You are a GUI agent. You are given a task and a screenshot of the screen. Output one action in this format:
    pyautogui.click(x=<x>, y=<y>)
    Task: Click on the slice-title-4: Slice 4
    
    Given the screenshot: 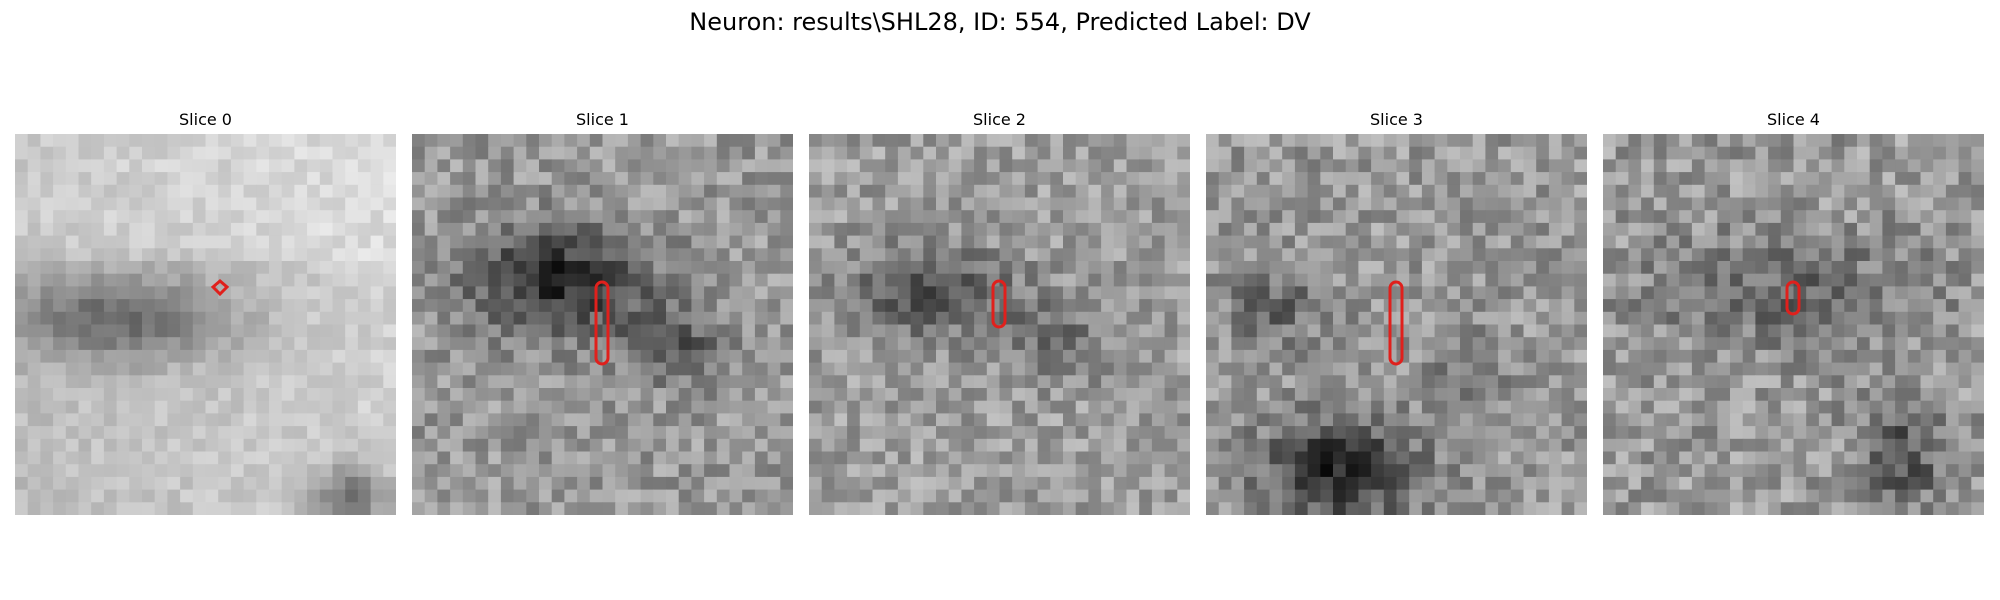 What is the action you would take?
    pyautogui.click(x=1793, y=119)
    